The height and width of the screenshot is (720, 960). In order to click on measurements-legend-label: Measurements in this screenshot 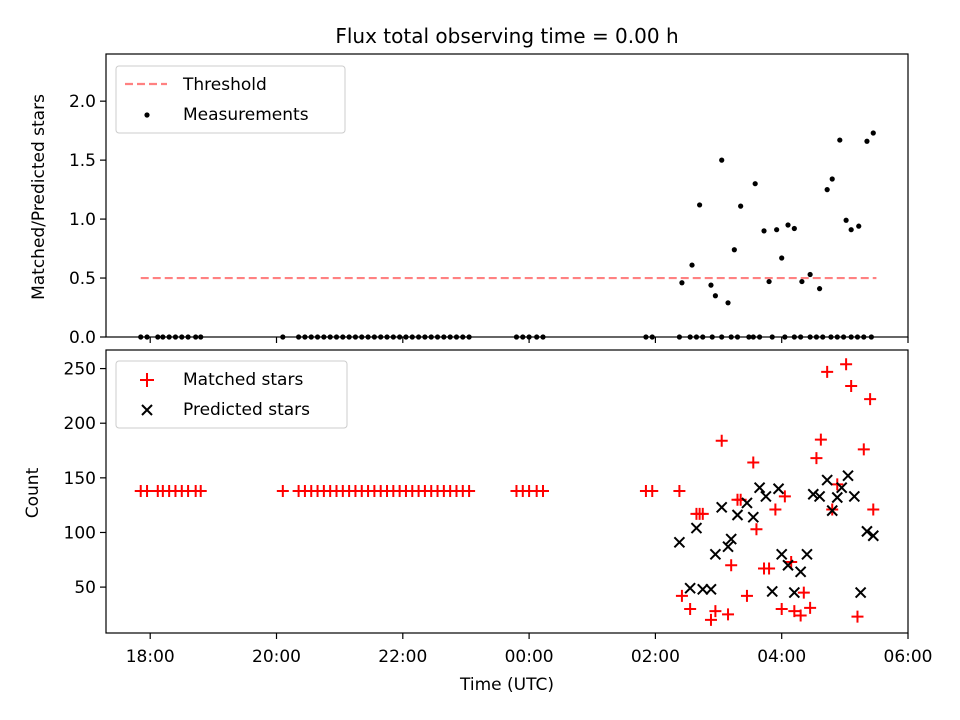, I will do `click(246, 115)`.